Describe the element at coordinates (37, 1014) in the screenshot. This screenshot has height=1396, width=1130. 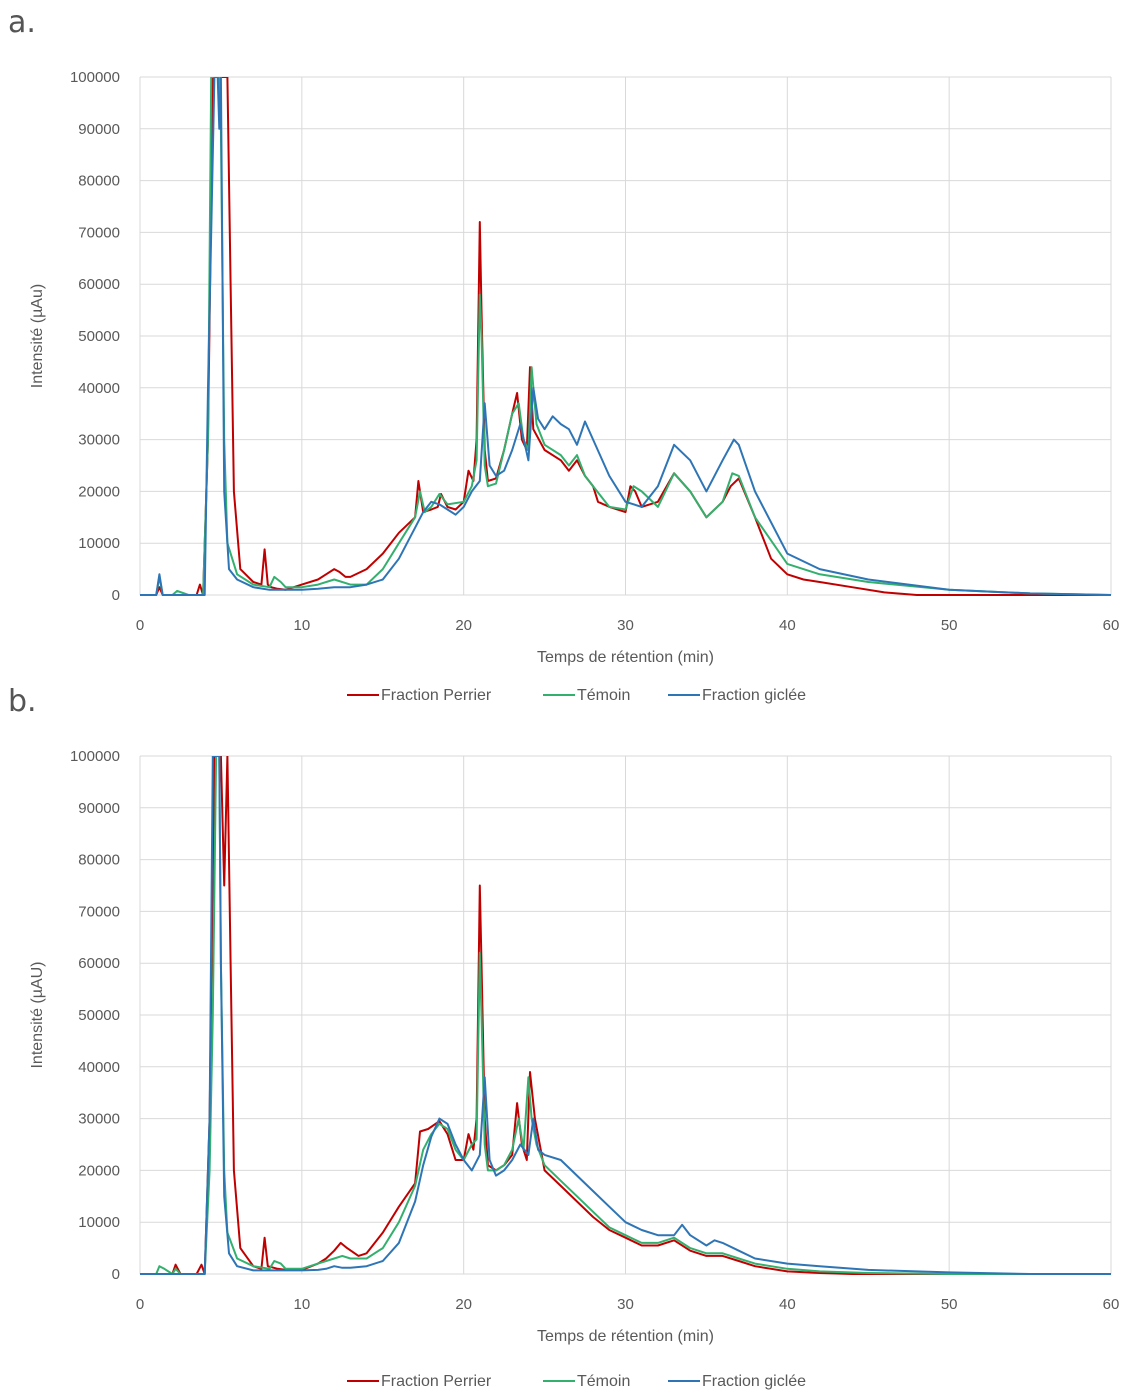
I see `y-axis-title: Intensité (µAU)` at that location.